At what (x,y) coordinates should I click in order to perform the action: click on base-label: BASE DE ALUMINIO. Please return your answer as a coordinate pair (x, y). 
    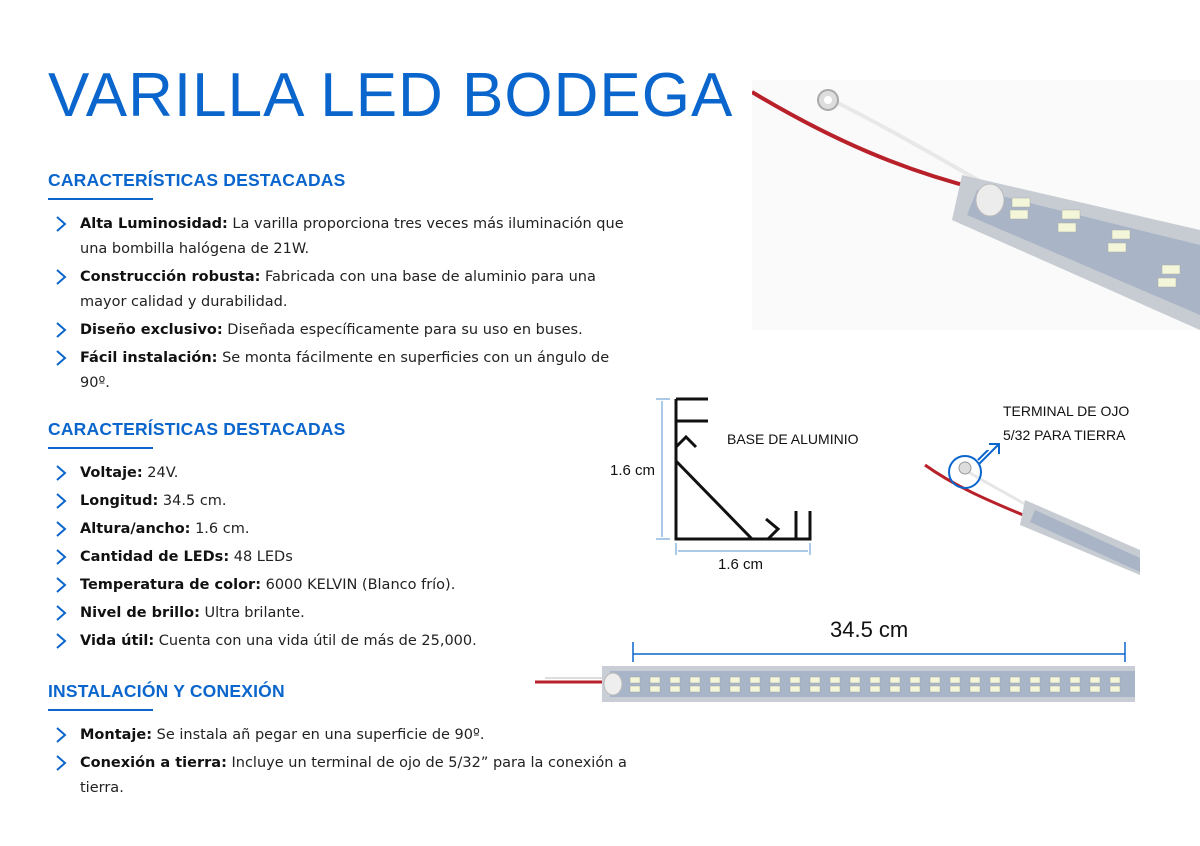
    Looking at the image, I should click on (793, 439).